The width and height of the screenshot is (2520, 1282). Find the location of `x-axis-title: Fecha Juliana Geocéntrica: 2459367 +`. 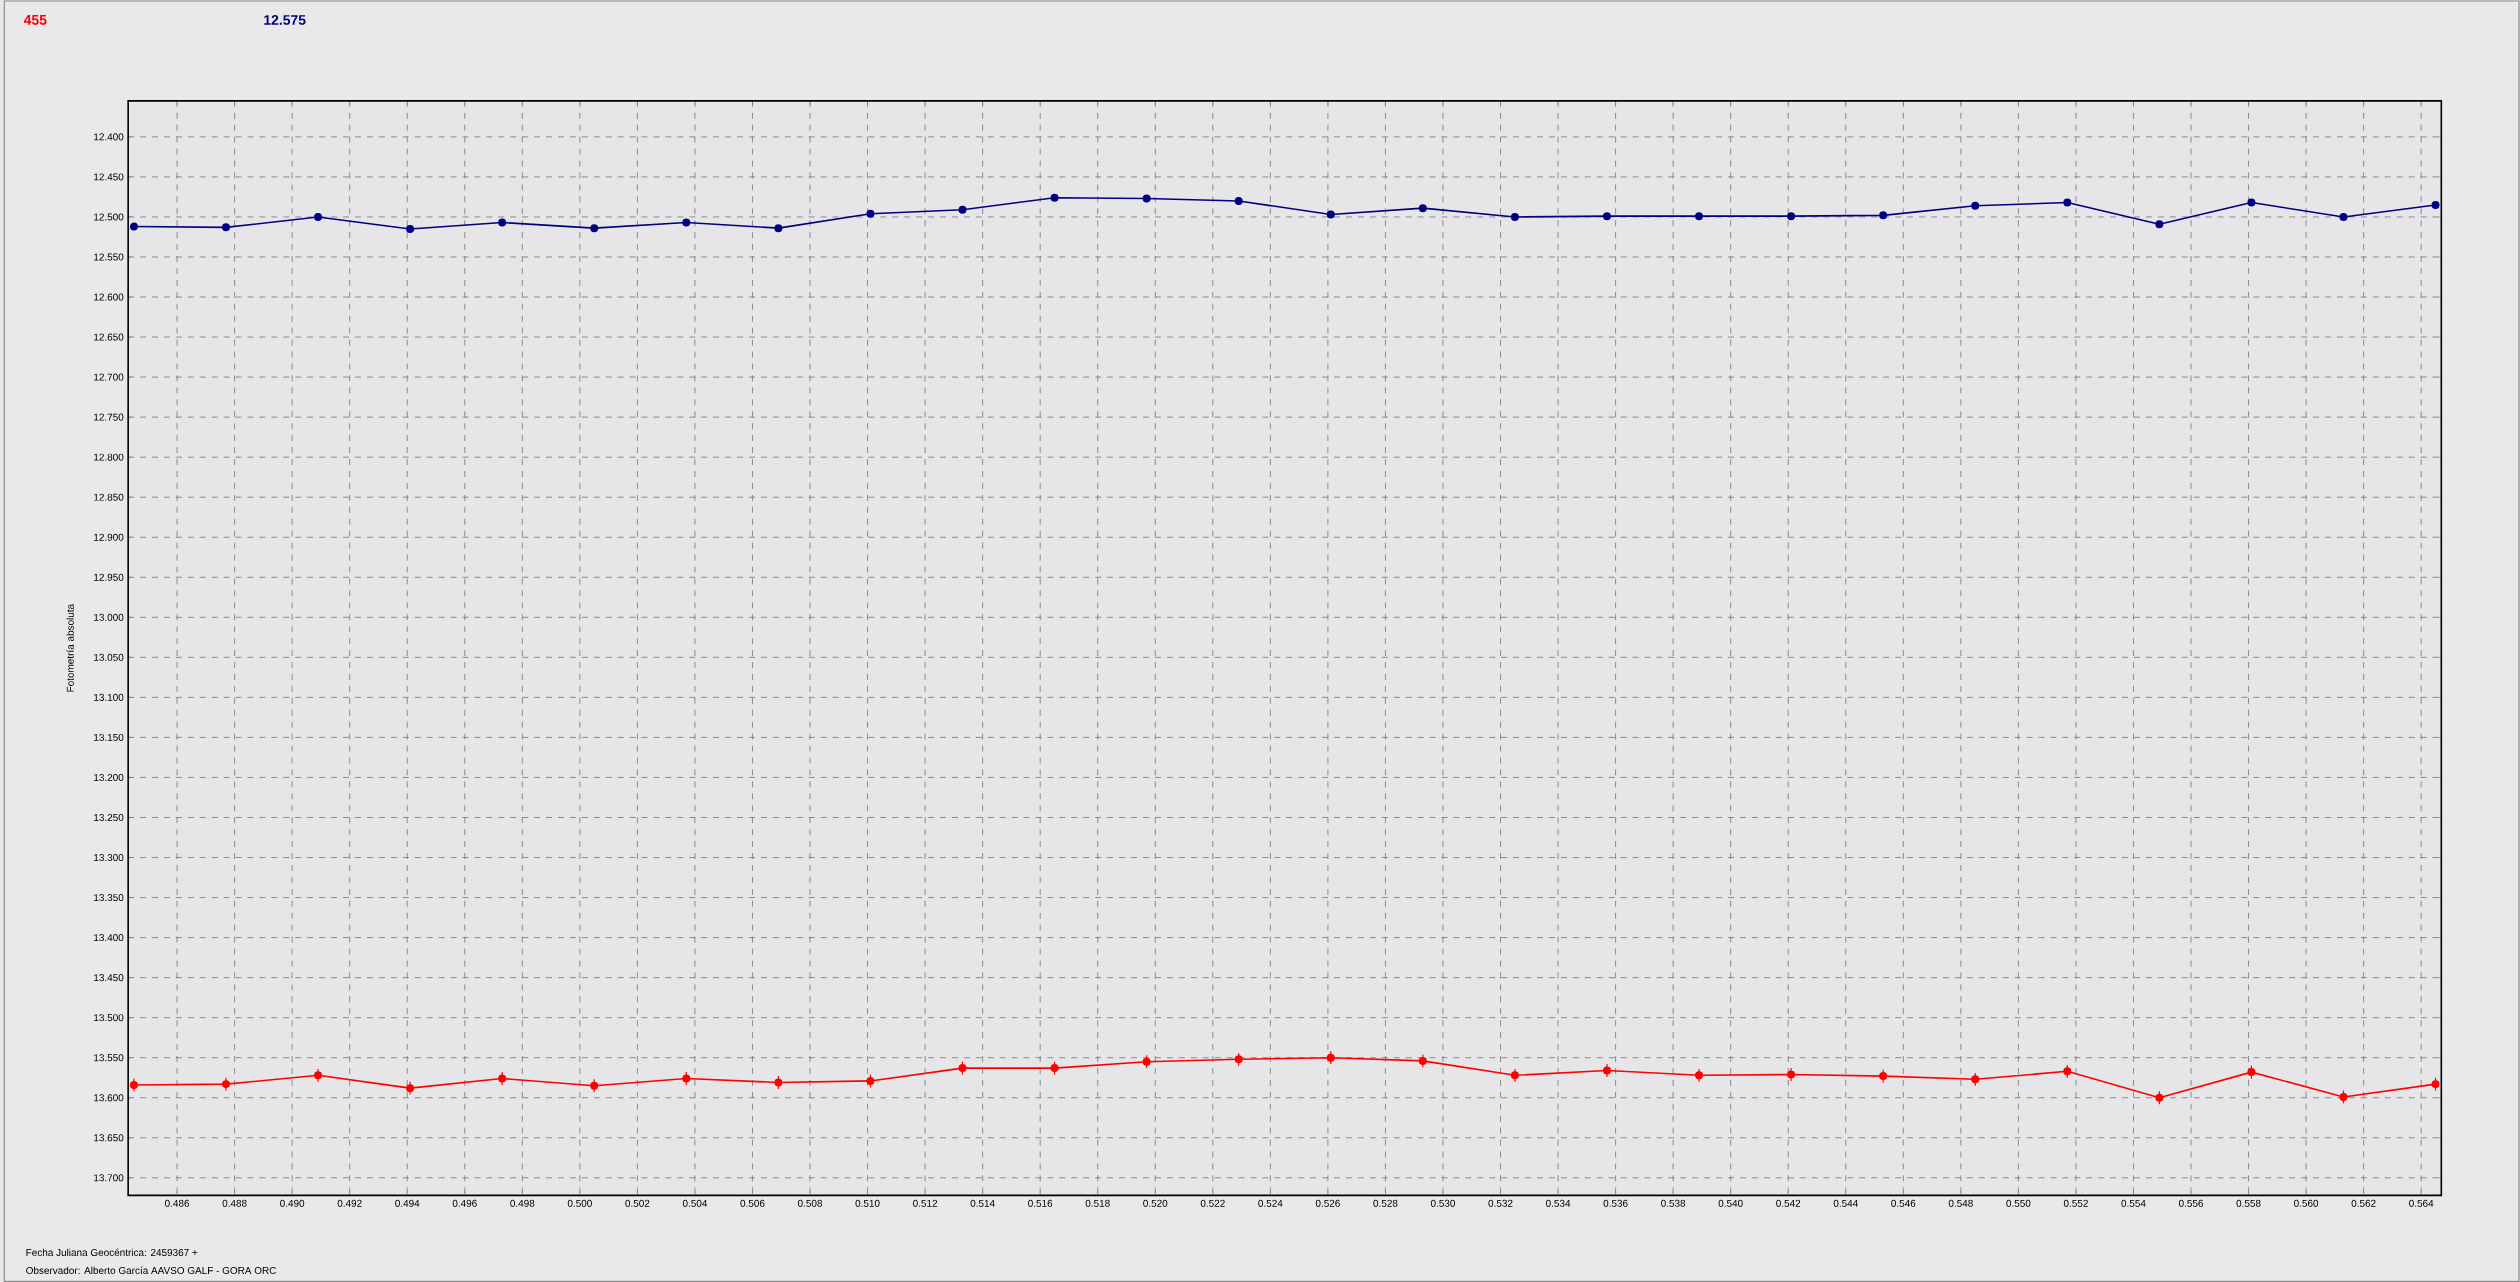

x-axis-title: Fecha Juliana Geocéntrica: 2459367 + is located at coordinates (112, 1252).